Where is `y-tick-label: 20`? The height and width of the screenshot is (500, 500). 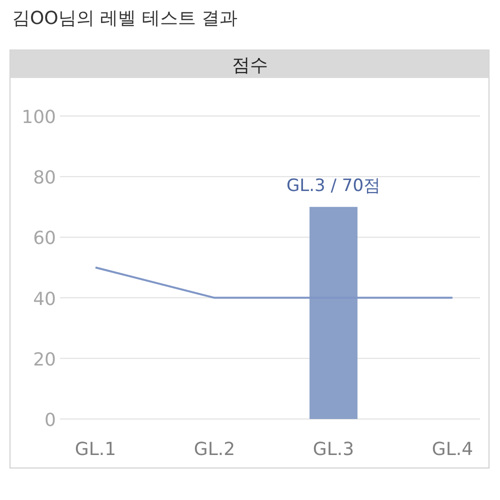
y-tick-label: 20 is located at coordinates (44, 359).